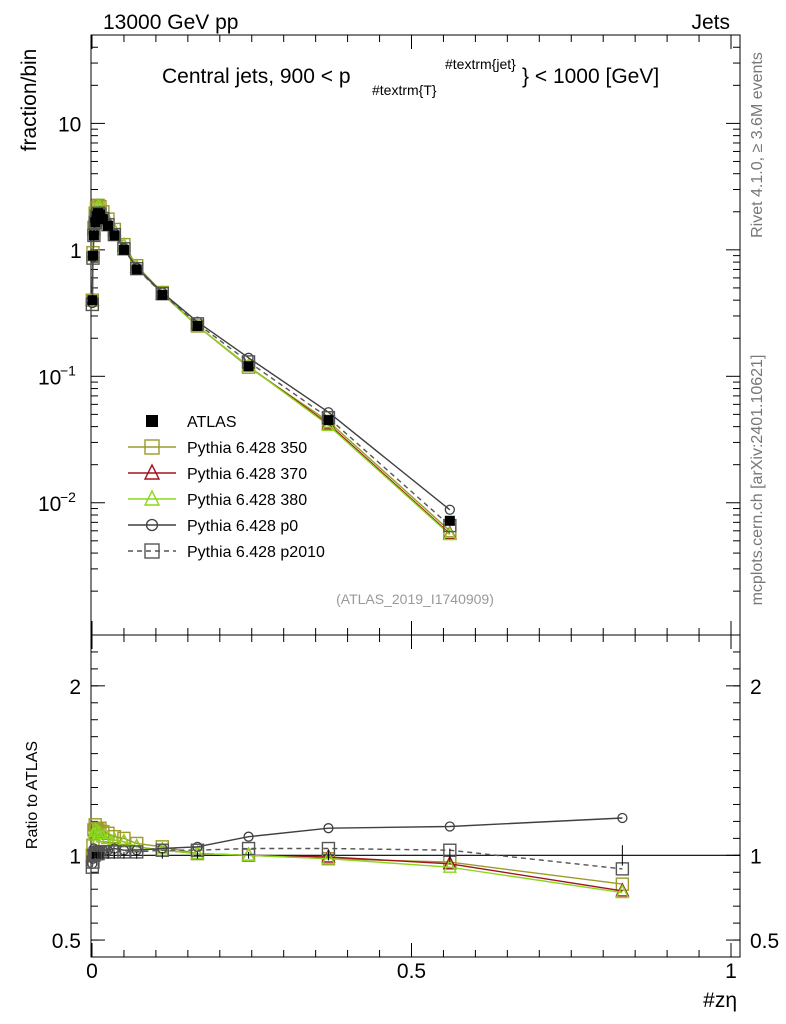  I want to click on analysis-id-label: (ATLAS_2019_I1740909), so click(415, 599).